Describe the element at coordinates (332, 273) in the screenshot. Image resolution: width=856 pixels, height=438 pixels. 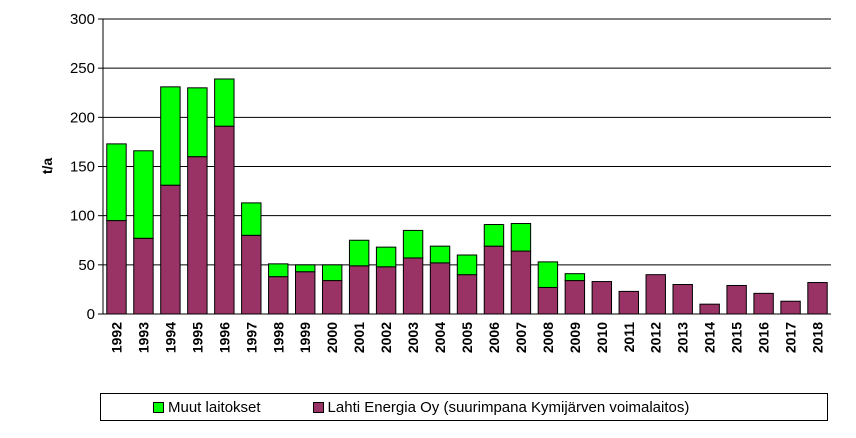
I see `bar-segment-muut-2000` at that location.